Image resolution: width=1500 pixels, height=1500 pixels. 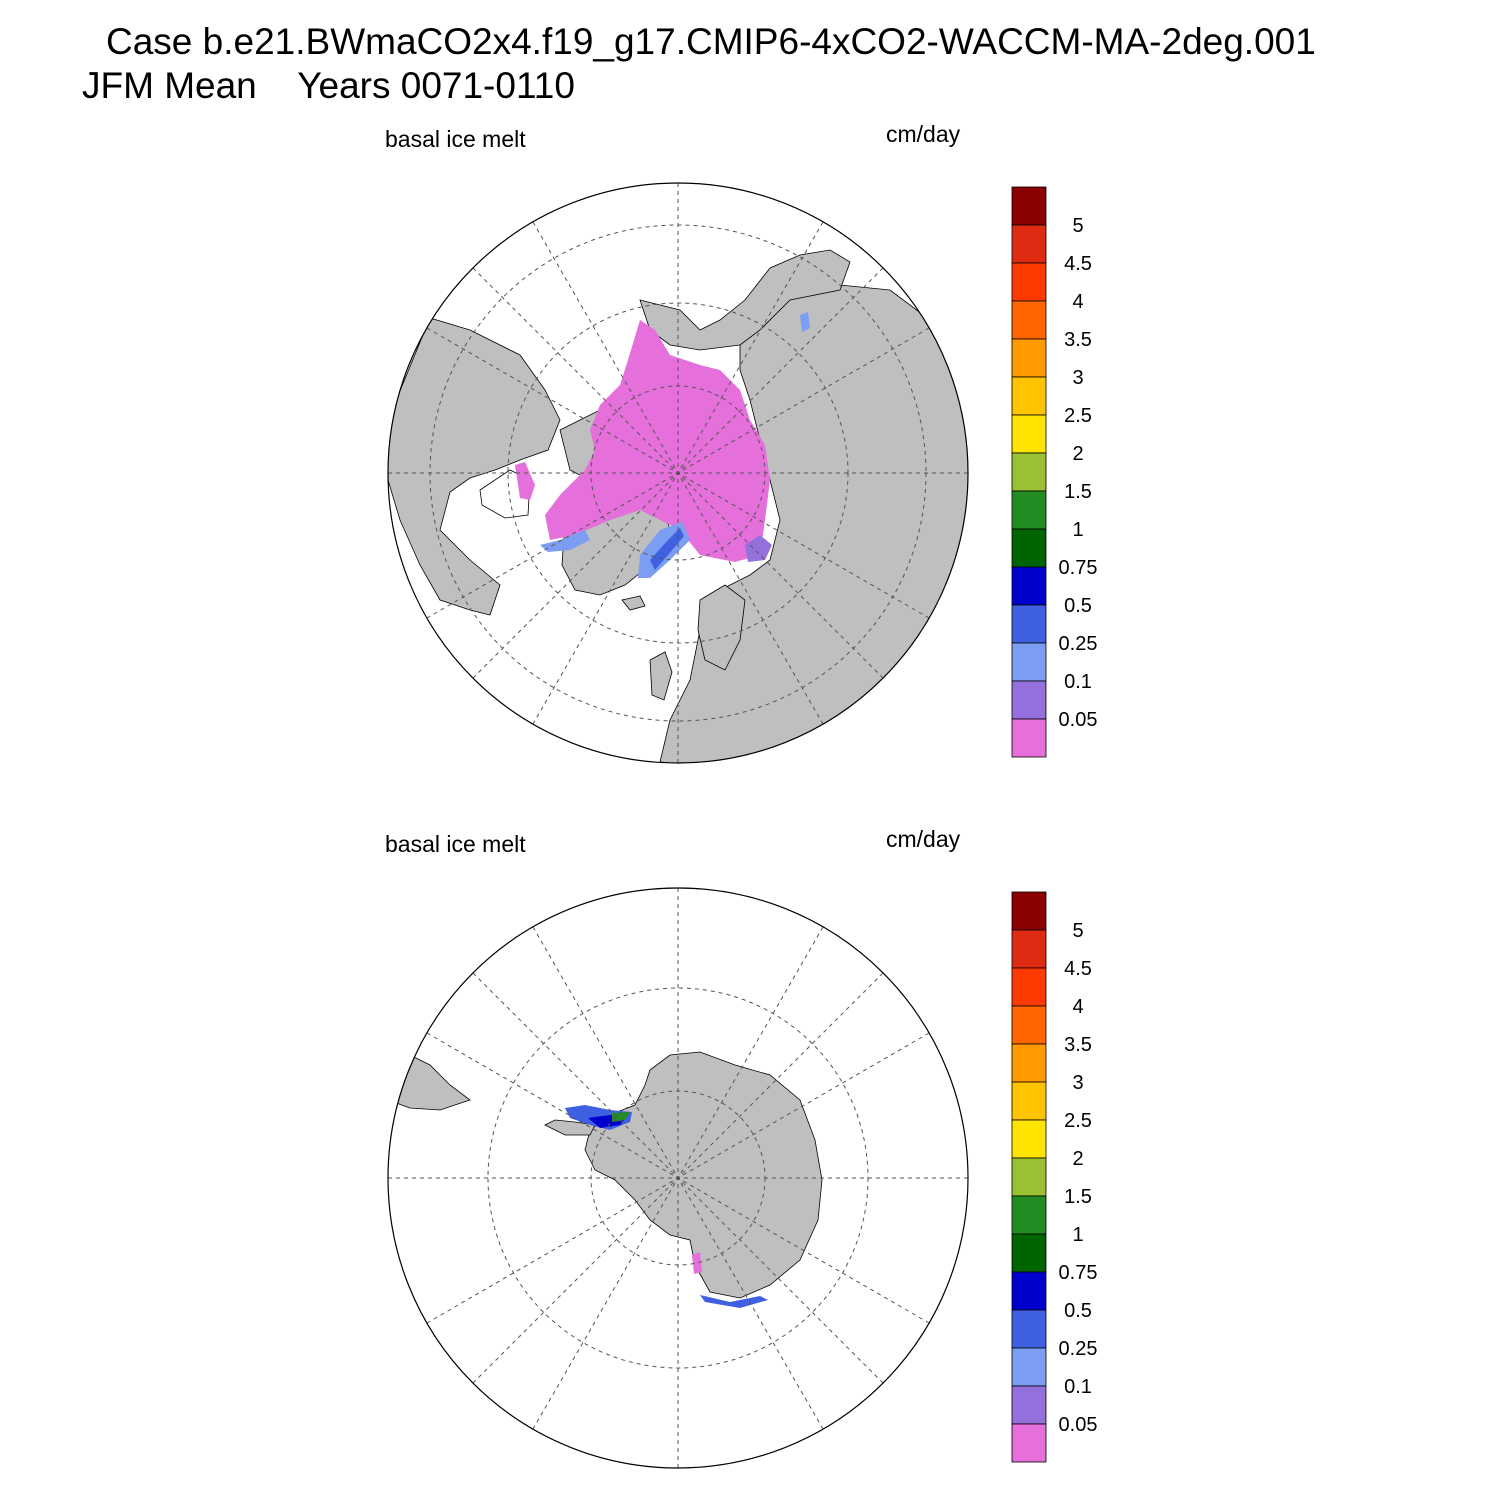 I want to click on south-colorbar-label-8: 1, so click(x=1077, y=1235).